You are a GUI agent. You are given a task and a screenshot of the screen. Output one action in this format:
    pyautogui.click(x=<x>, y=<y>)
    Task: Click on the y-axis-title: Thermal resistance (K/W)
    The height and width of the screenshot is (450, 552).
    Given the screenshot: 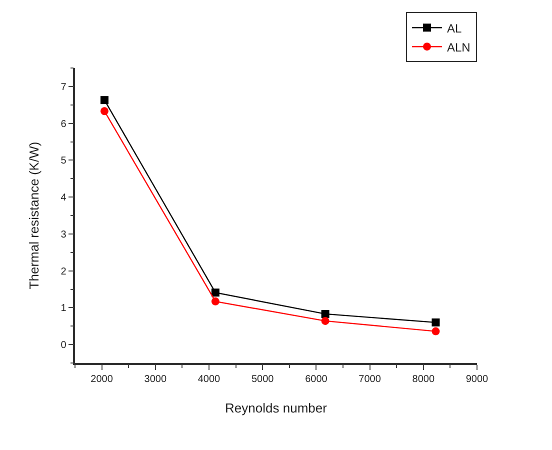 What is the action you would take?
    pyautogui.click(x=34, y=216)
    